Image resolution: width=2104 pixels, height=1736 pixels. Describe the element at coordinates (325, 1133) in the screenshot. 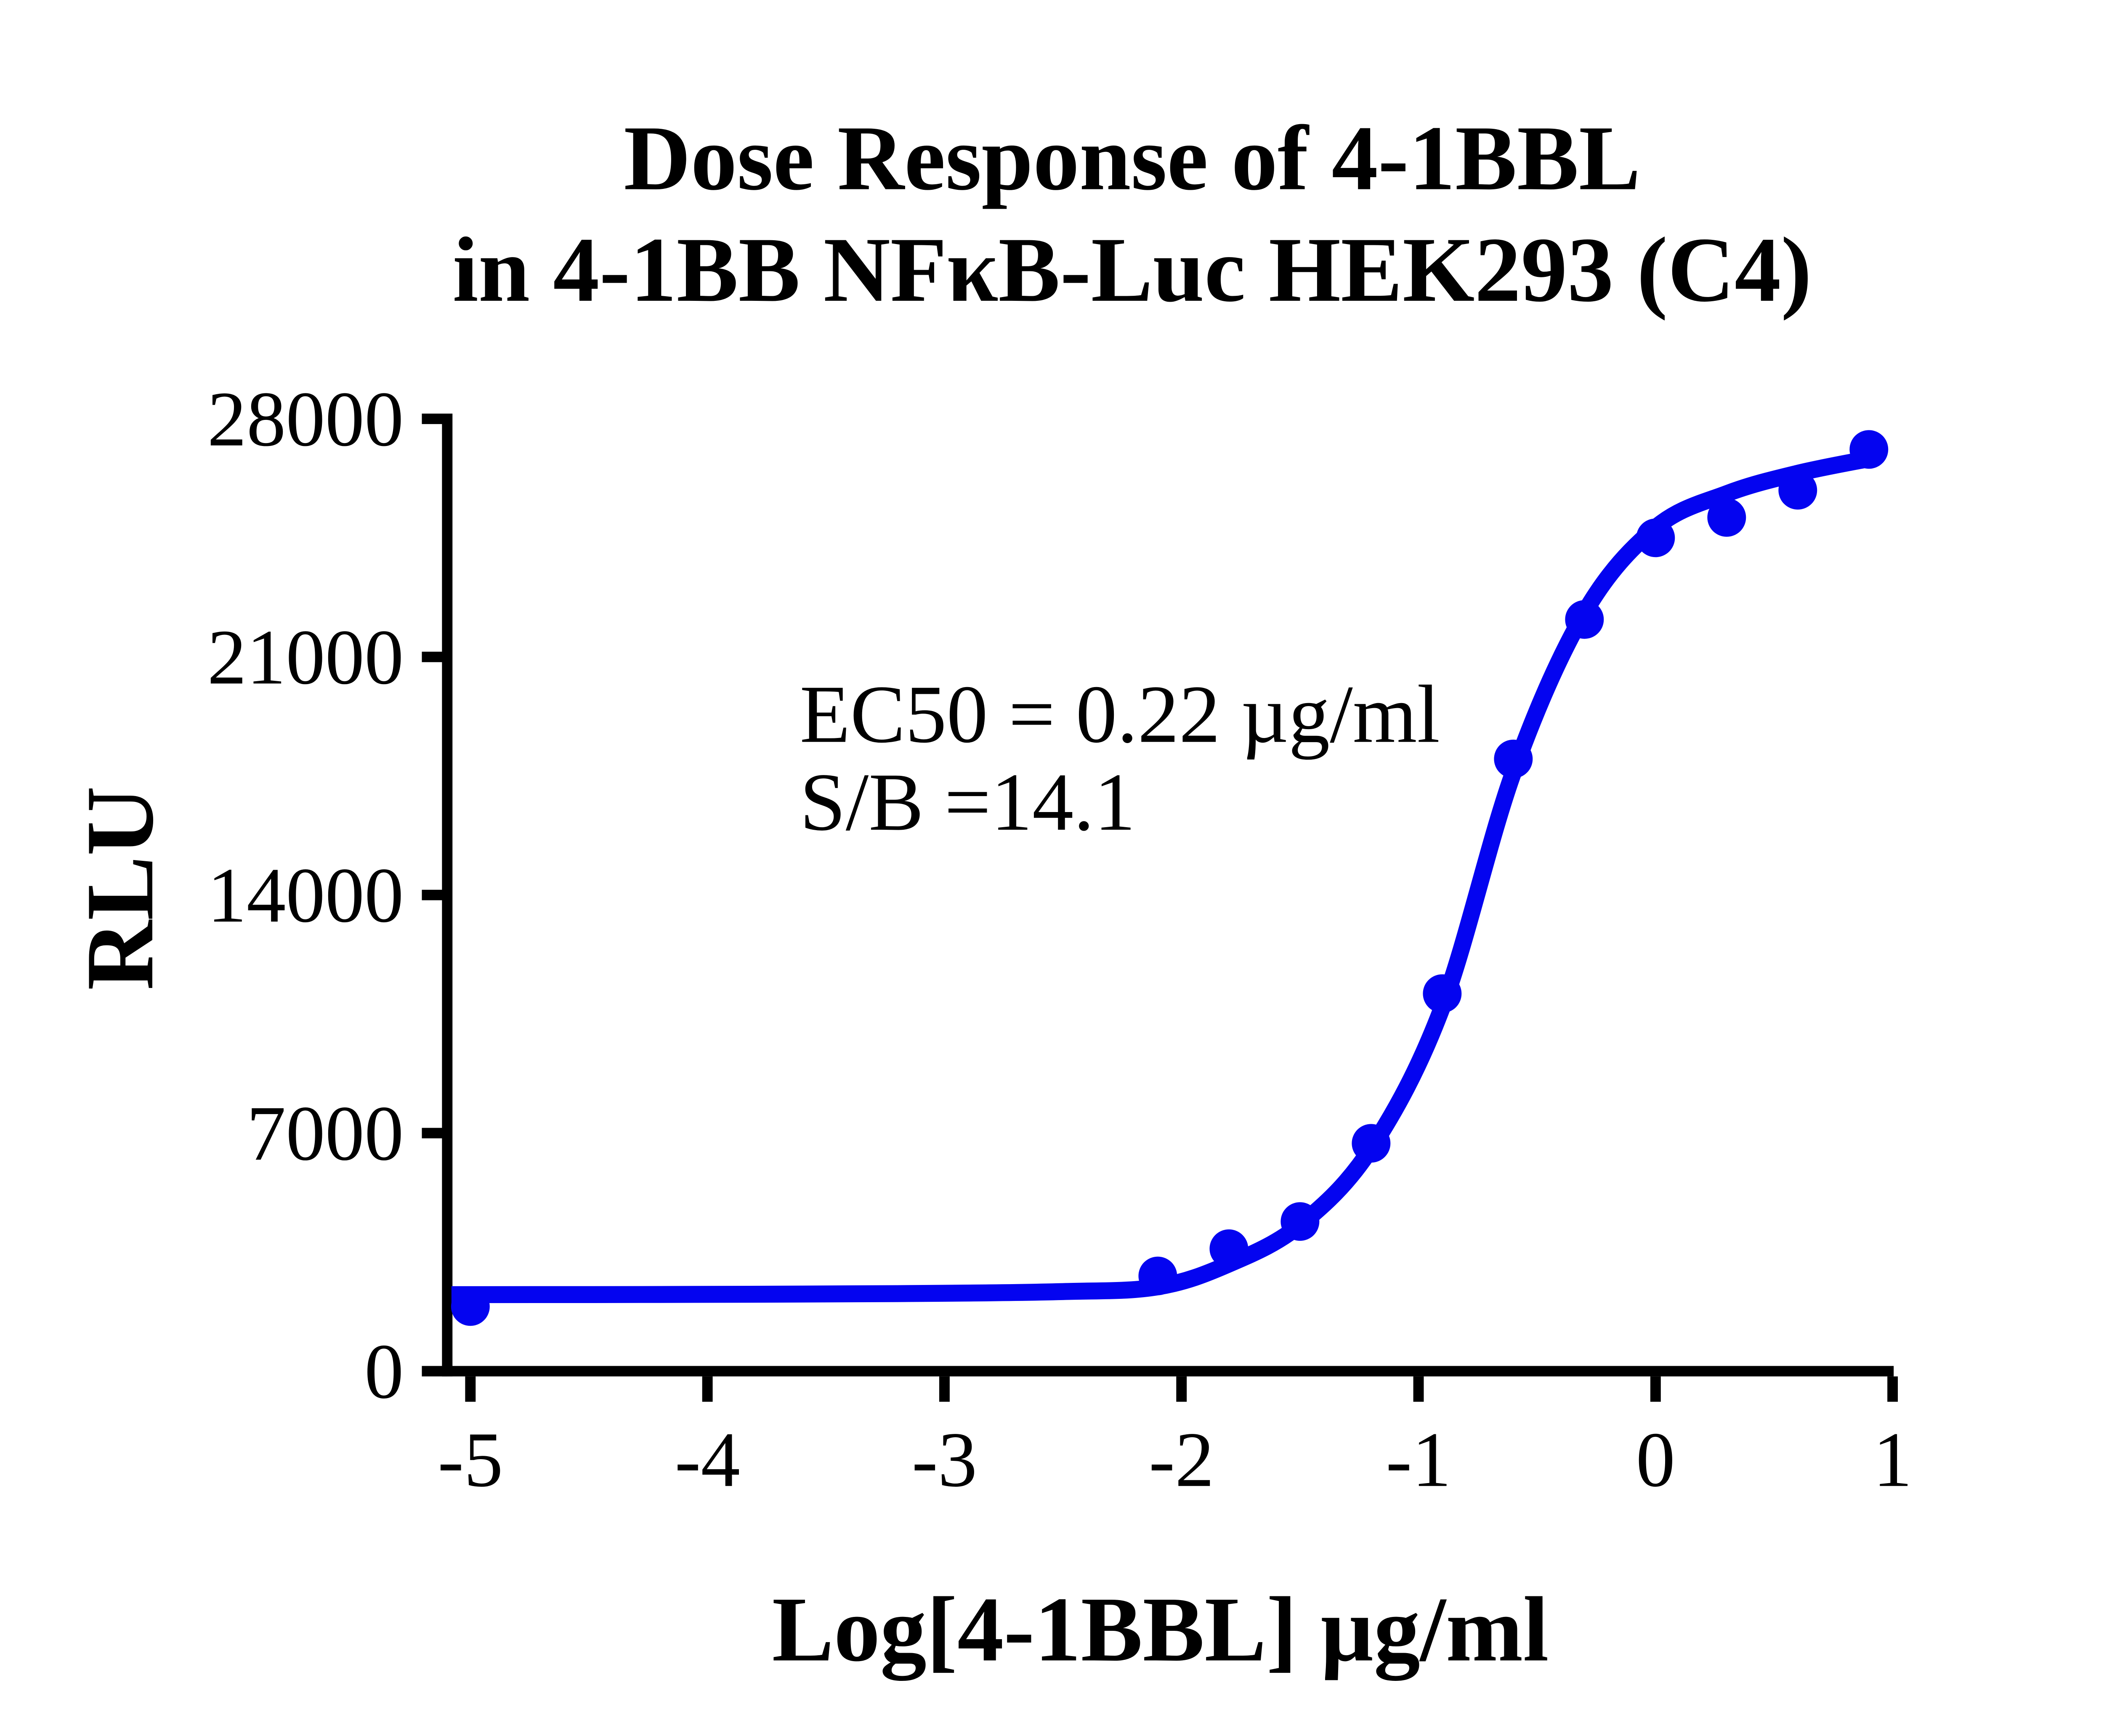

I see `y-tick-label: 7000` at that location.